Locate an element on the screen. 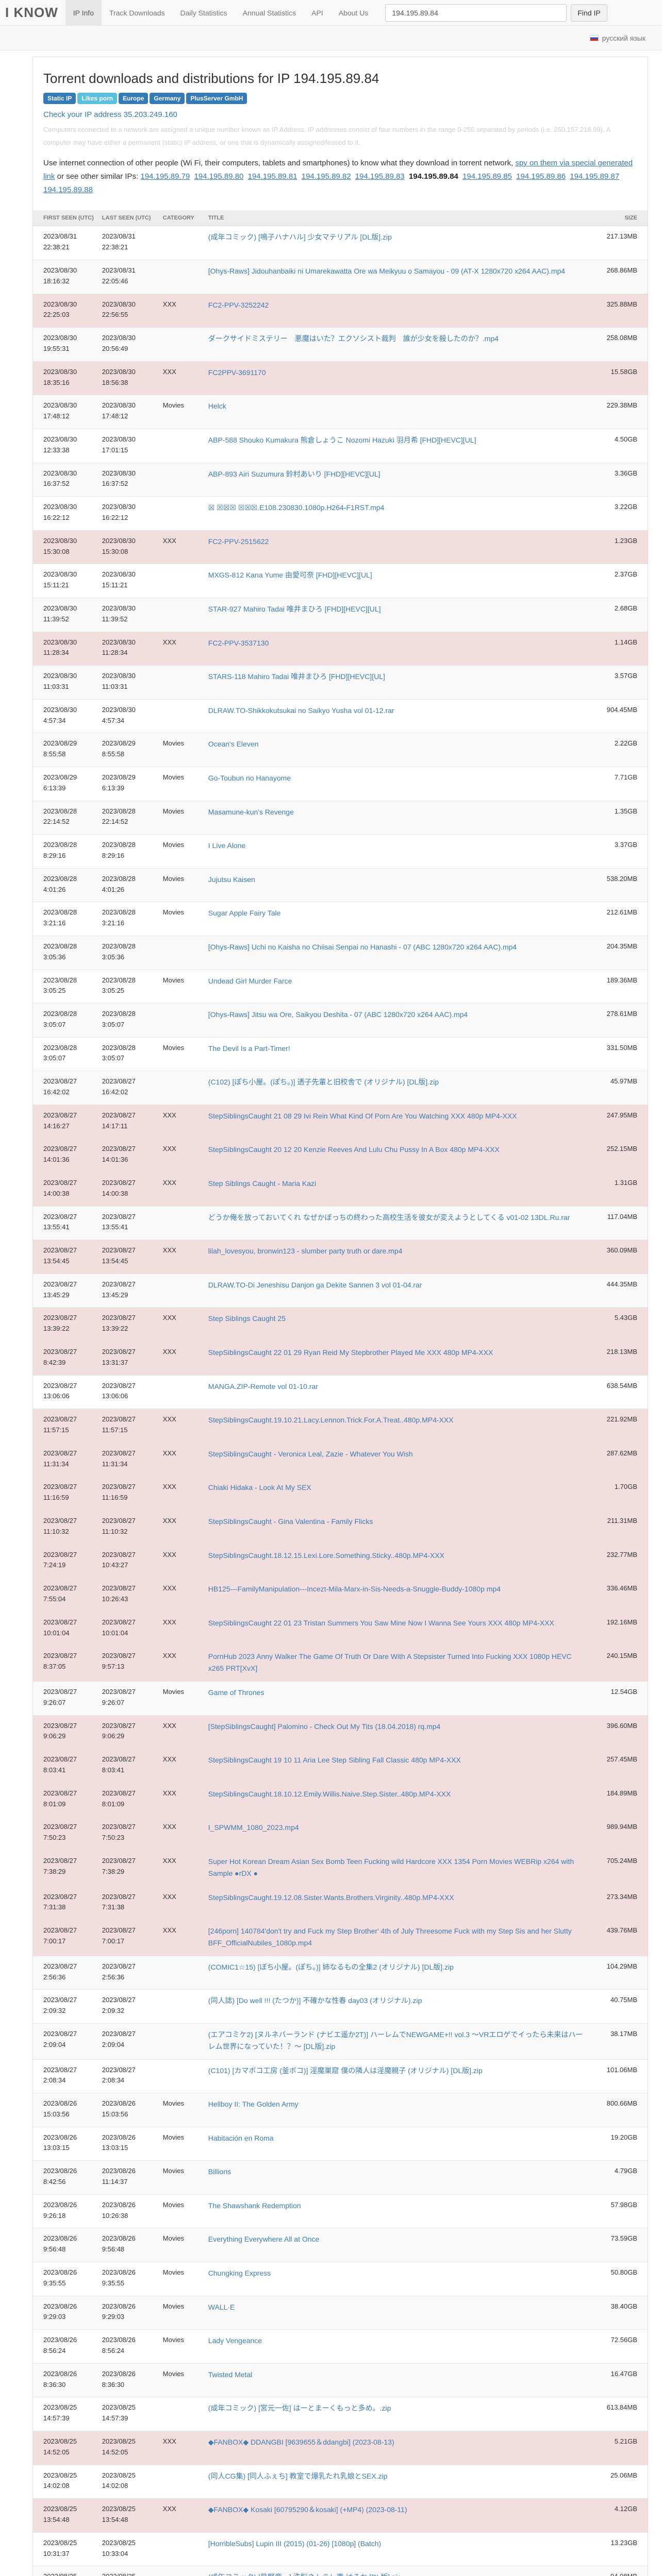 The width and height of the screenshot is (662, 2576). similar-ip-link: 194.195.89.79 is located at coordinates (165, 176).